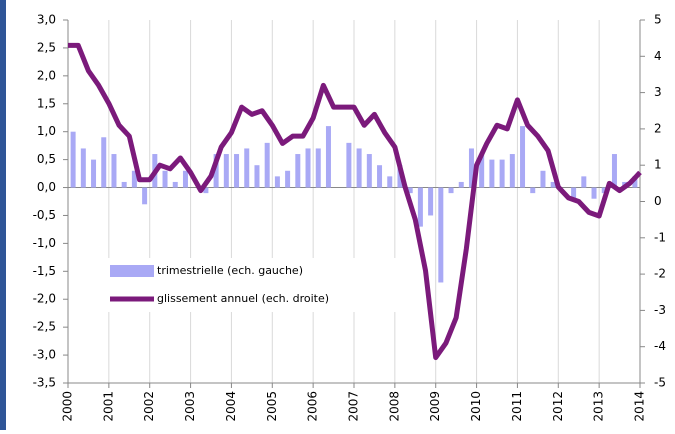 This screenshot has height=434, width=675. What do you see at coordinates (44, 271) in the screenshot?
I see `y-tick-label: -1,5` at bounding box center [44, 271].